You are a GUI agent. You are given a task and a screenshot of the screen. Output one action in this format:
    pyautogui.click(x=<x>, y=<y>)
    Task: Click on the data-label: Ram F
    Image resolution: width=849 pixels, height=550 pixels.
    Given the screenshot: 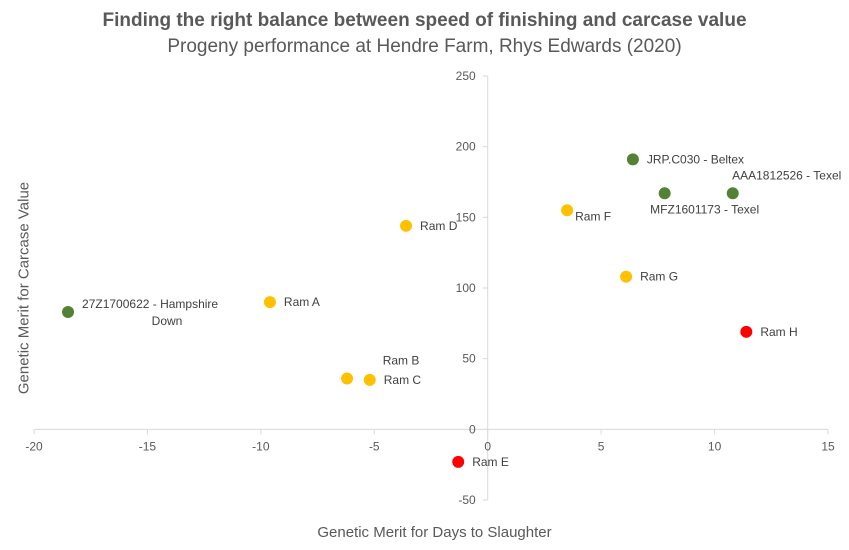 What is the action you would take?
    pyautogui.click(x=593, y=216)
    